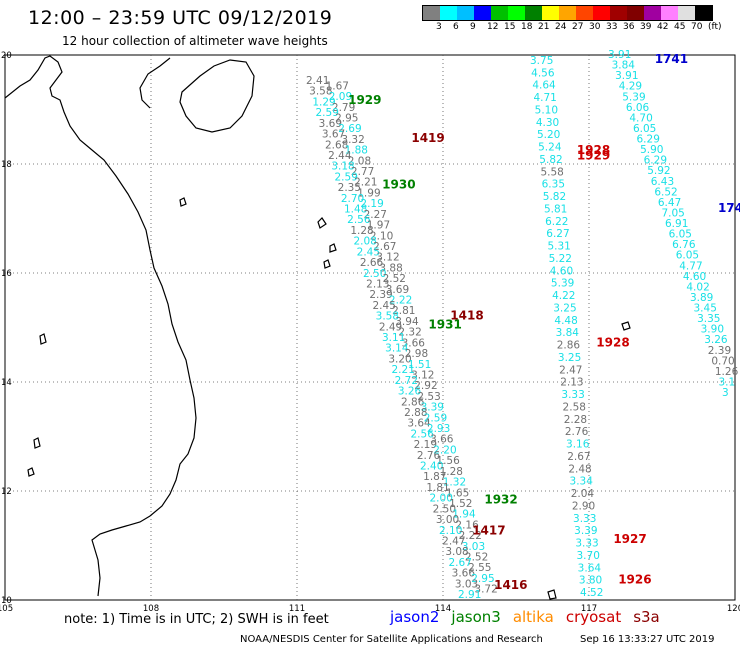 This screenshot has width=740, height=650. I want to click on wave-height-label: 1.48, so click(355, 210).